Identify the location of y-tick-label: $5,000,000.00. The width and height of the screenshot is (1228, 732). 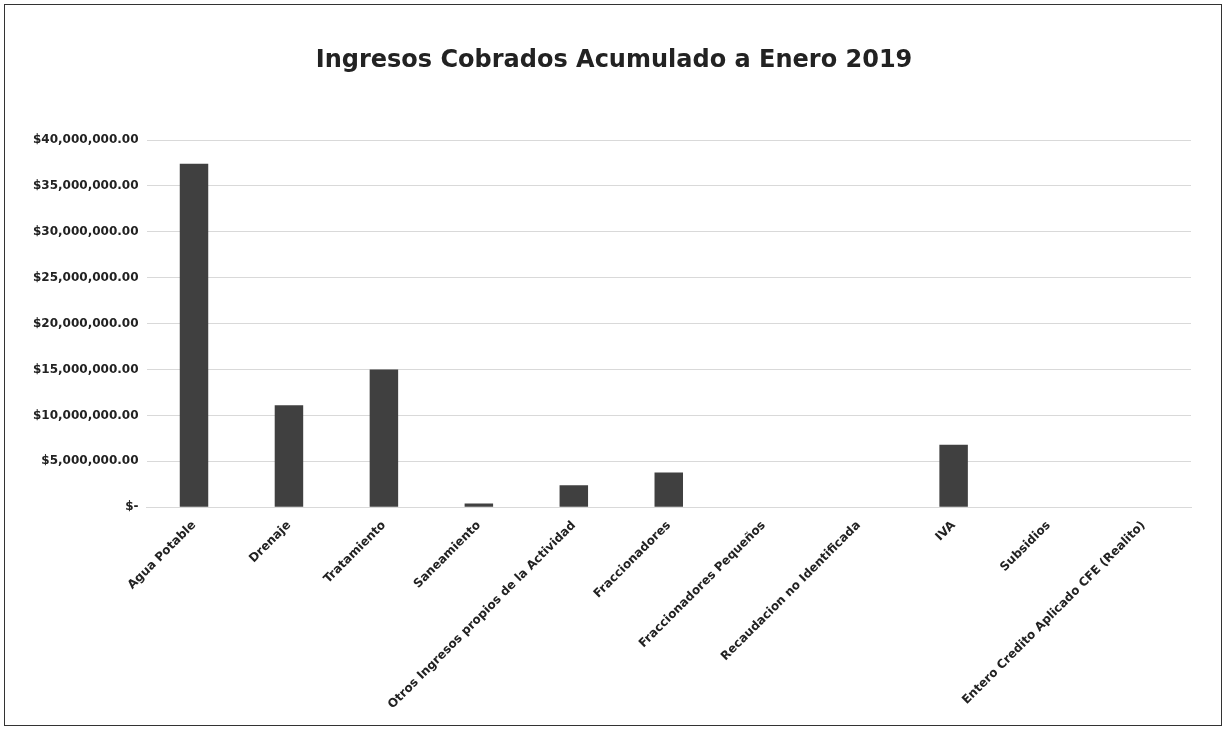
(90, 460).